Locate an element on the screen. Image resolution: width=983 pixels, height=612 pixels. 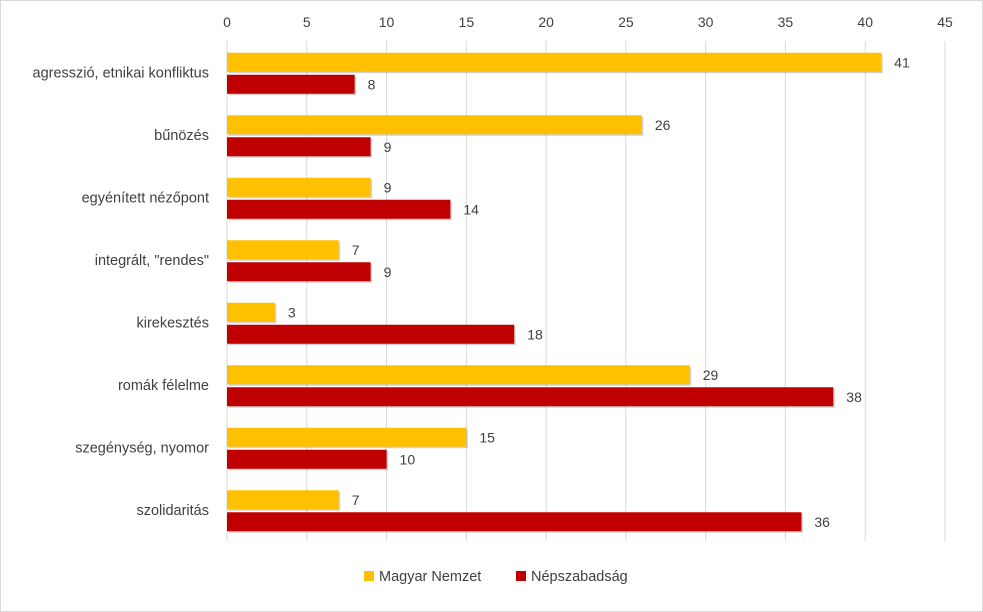
data-label: 15 is located at coordinates (487, 437).